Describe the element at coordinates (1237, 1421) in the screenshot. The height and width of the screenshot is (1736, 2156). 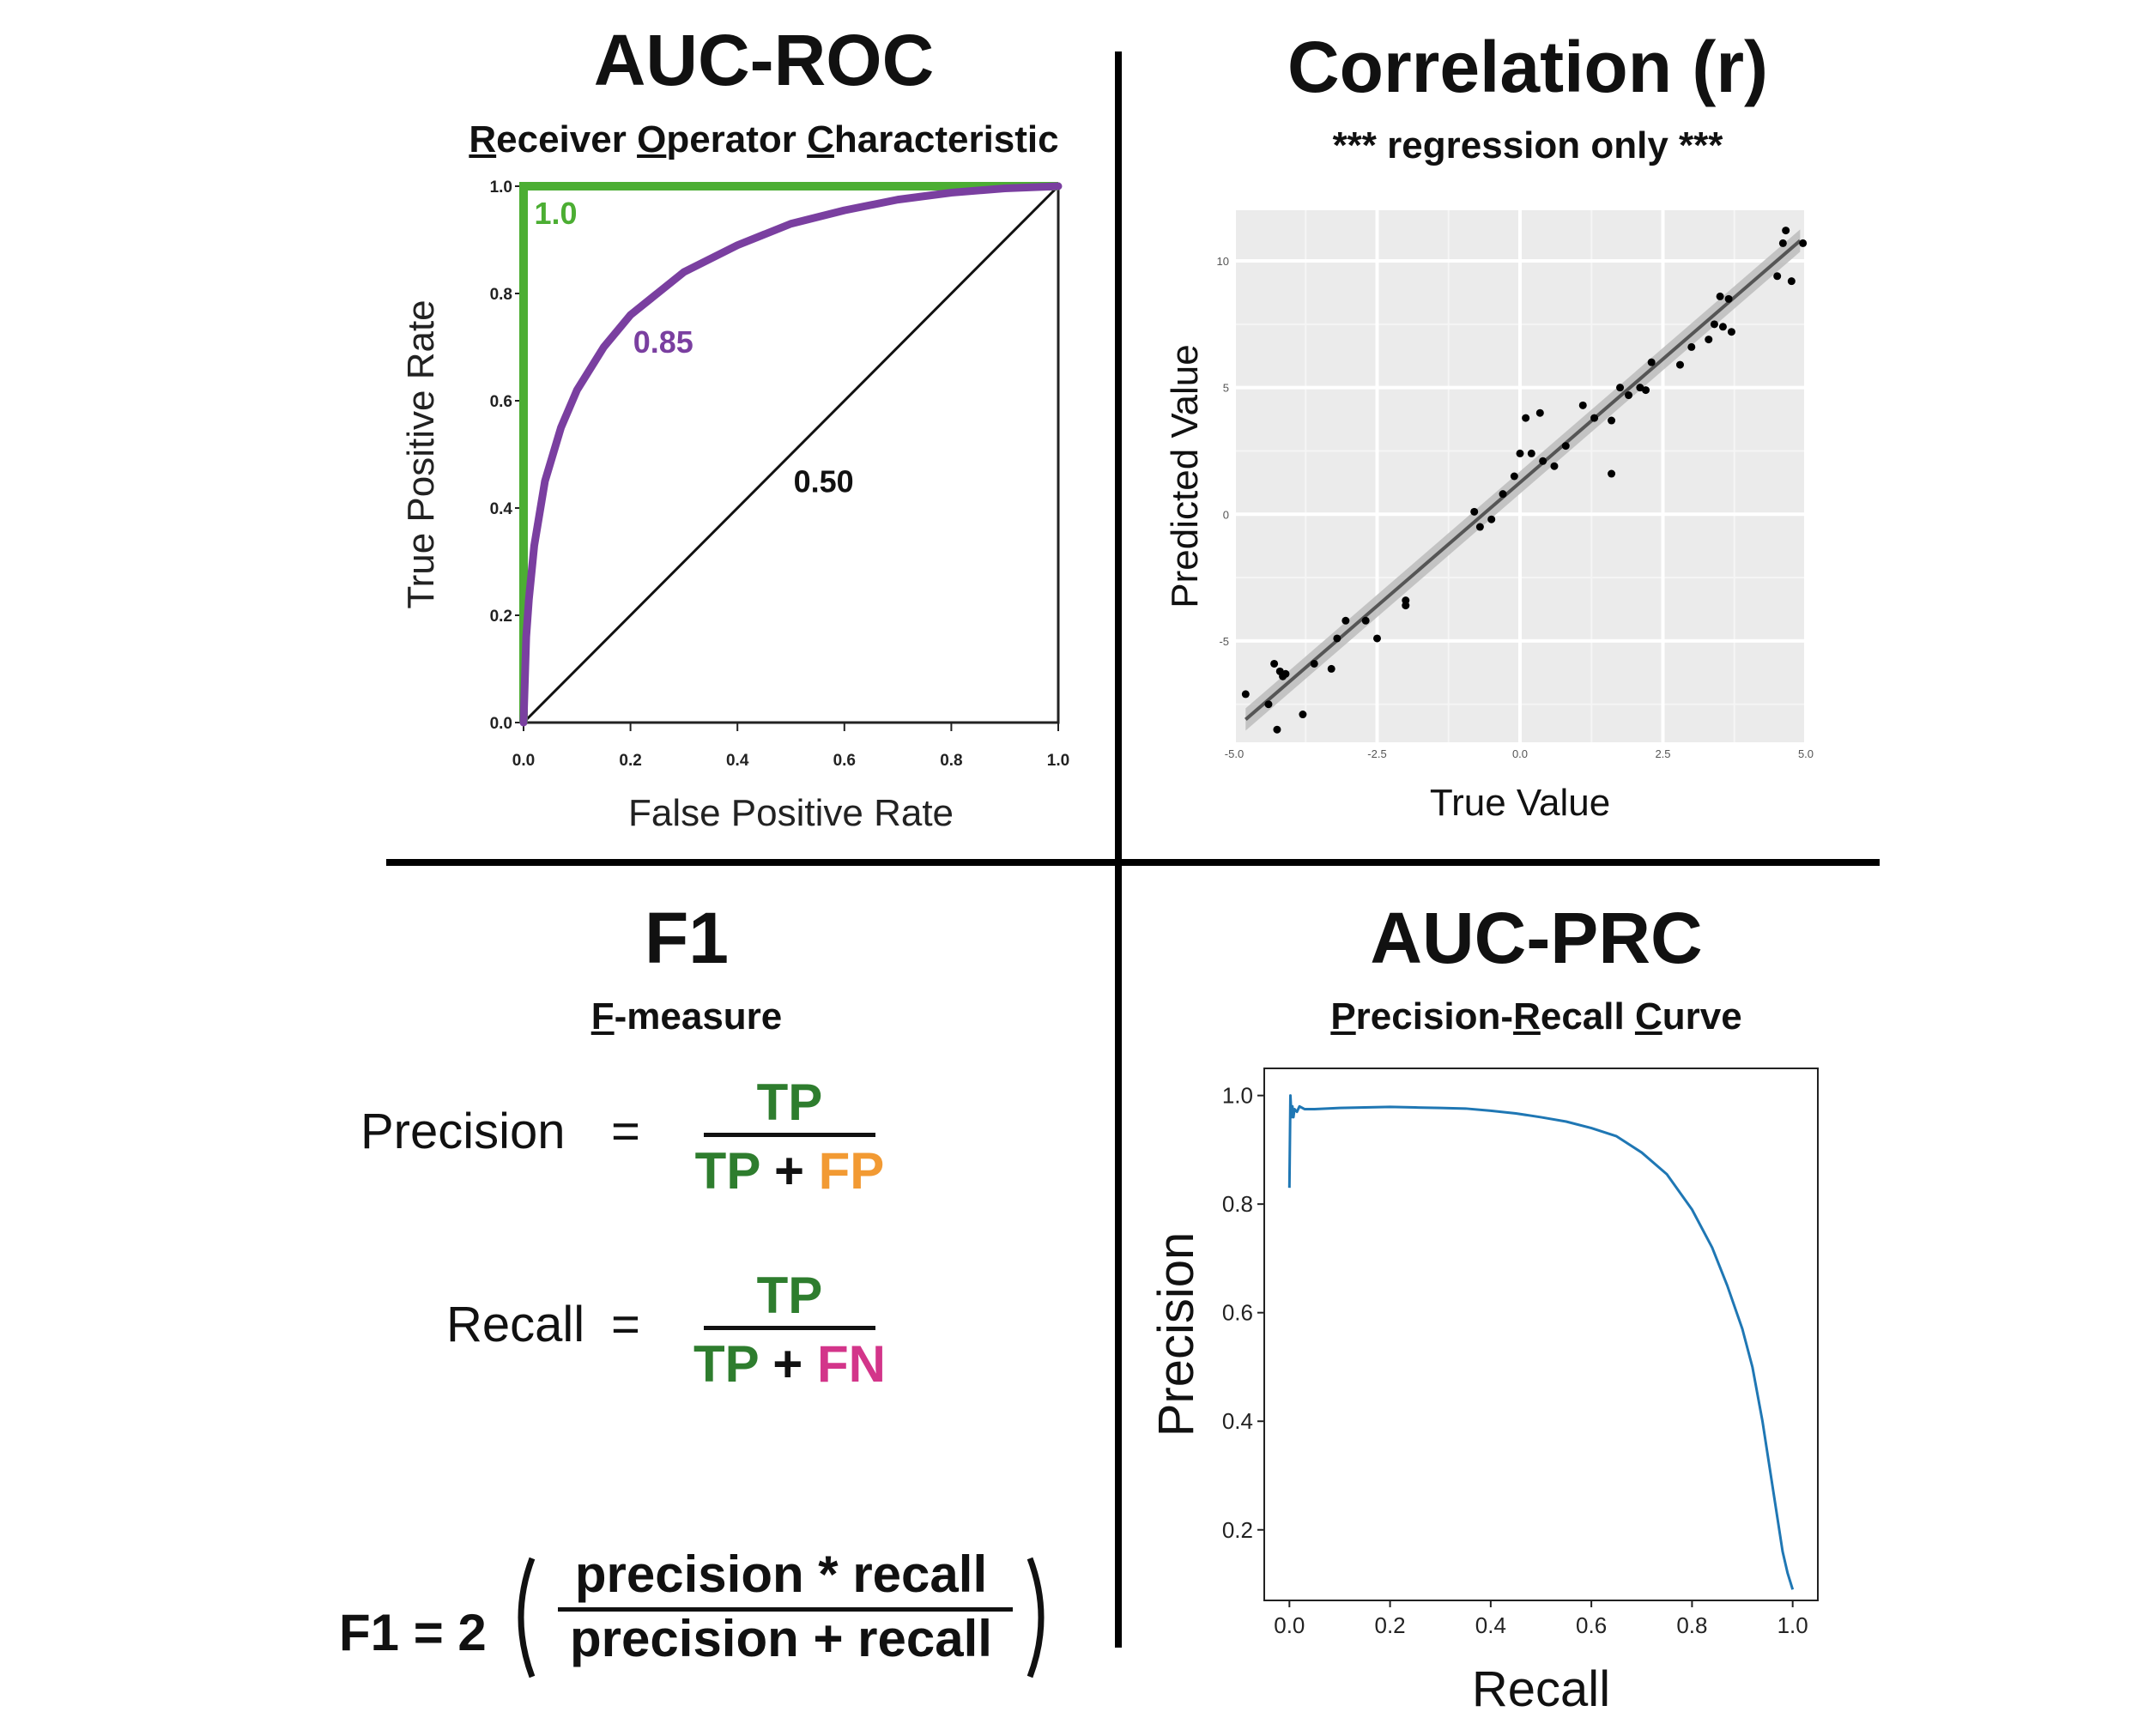
I see `prc-y-tick-label: 0.4` at that location.